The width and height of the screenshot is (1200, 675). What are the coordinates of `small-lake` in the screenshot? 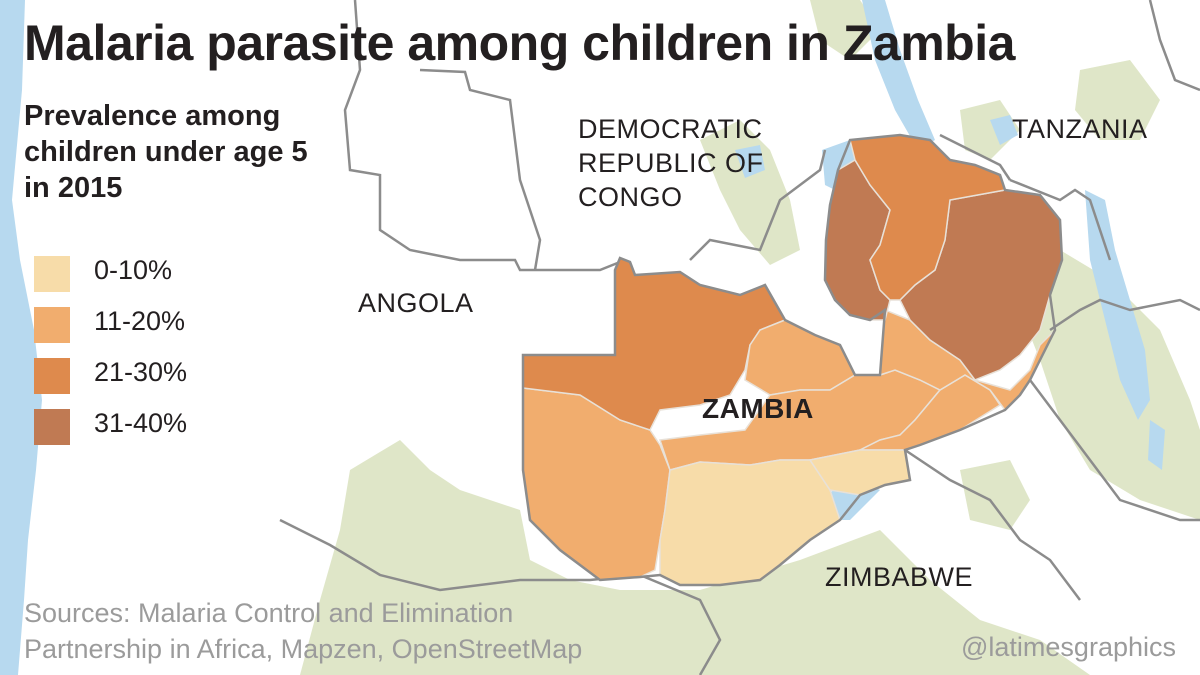 It's located at (1004, 130).